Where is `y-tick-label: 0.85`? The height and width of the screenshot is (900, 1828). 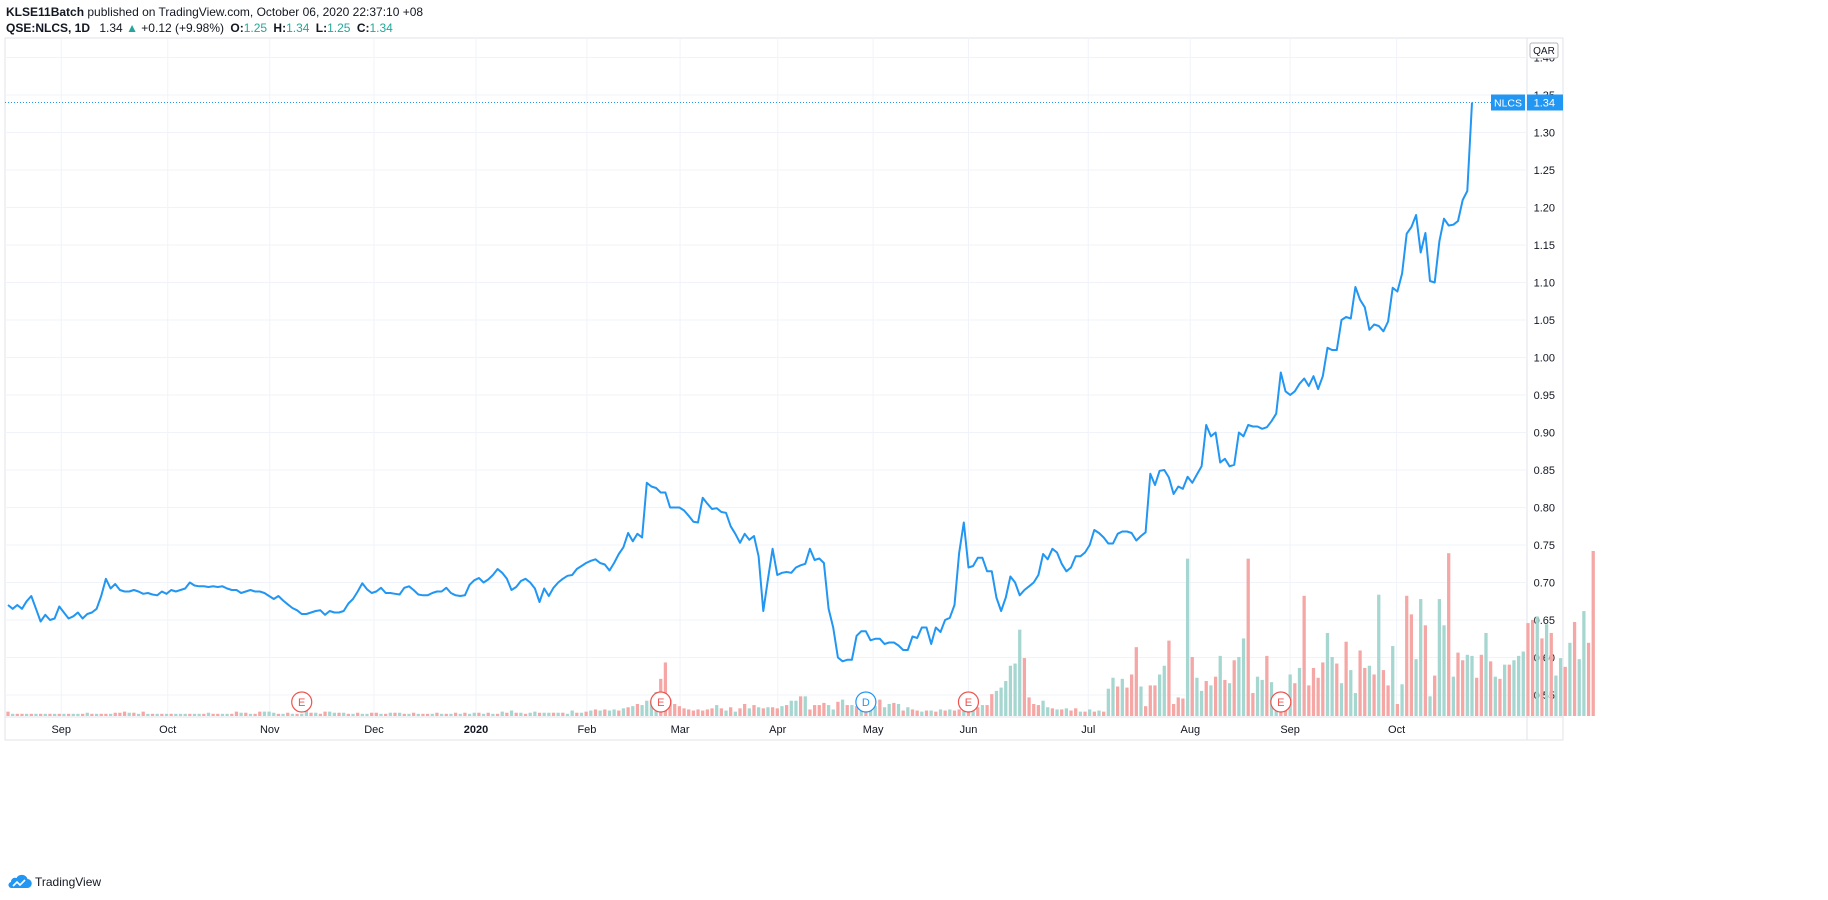
y-tick-label: 0.85 is located at coordinates (1544, 471).